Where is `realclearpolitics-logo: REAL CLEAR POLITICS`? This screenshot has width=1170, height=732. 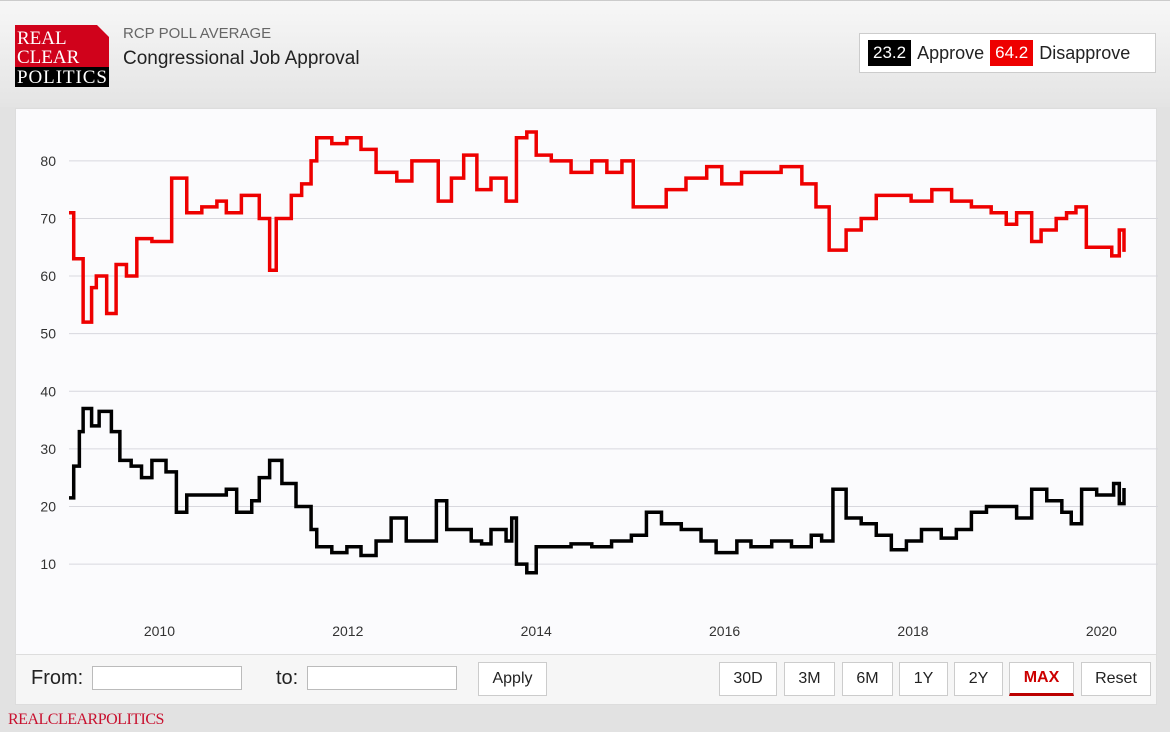
realclearpolitics-logo: REAL CLEAR POLITICS is located at coordinates (62, 56).